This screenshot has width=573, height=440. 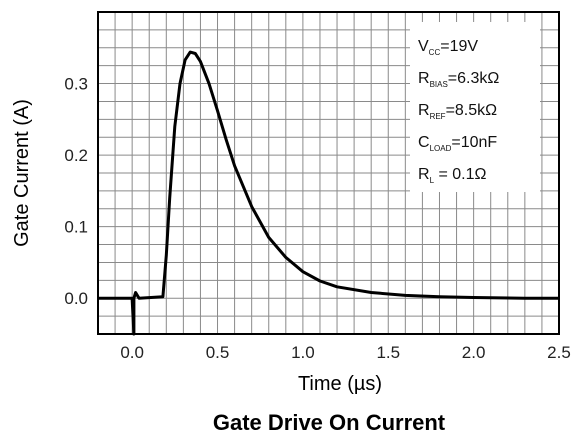 What do you see at coordinates (458, 79) in the screenshot?
I see `annotation-line: RBIAS=6.3kΩ` at bounding box center [458, 79].